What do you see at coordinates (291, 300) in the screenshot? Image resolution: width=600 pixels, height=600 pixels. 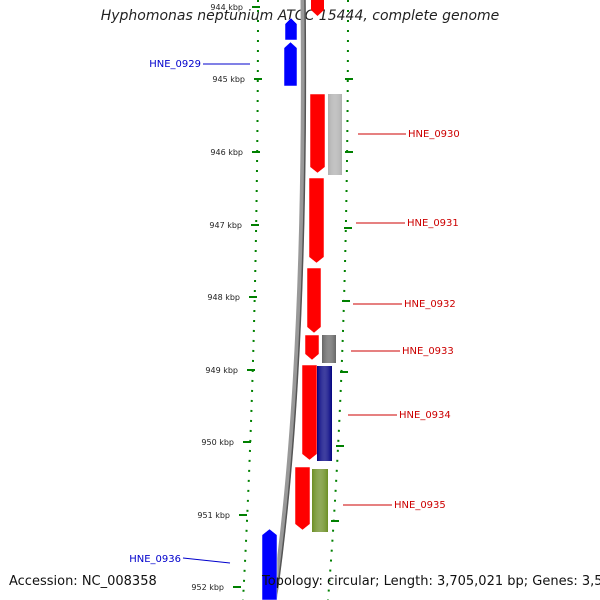 I see `genome-backbone-shade` at bounding box center [291, 300].